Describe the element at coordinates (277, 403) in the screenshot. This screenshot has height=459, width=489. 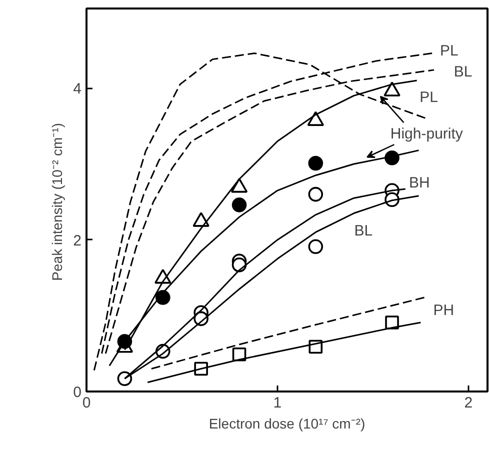
I see `x-tick-label: 1` at that location.